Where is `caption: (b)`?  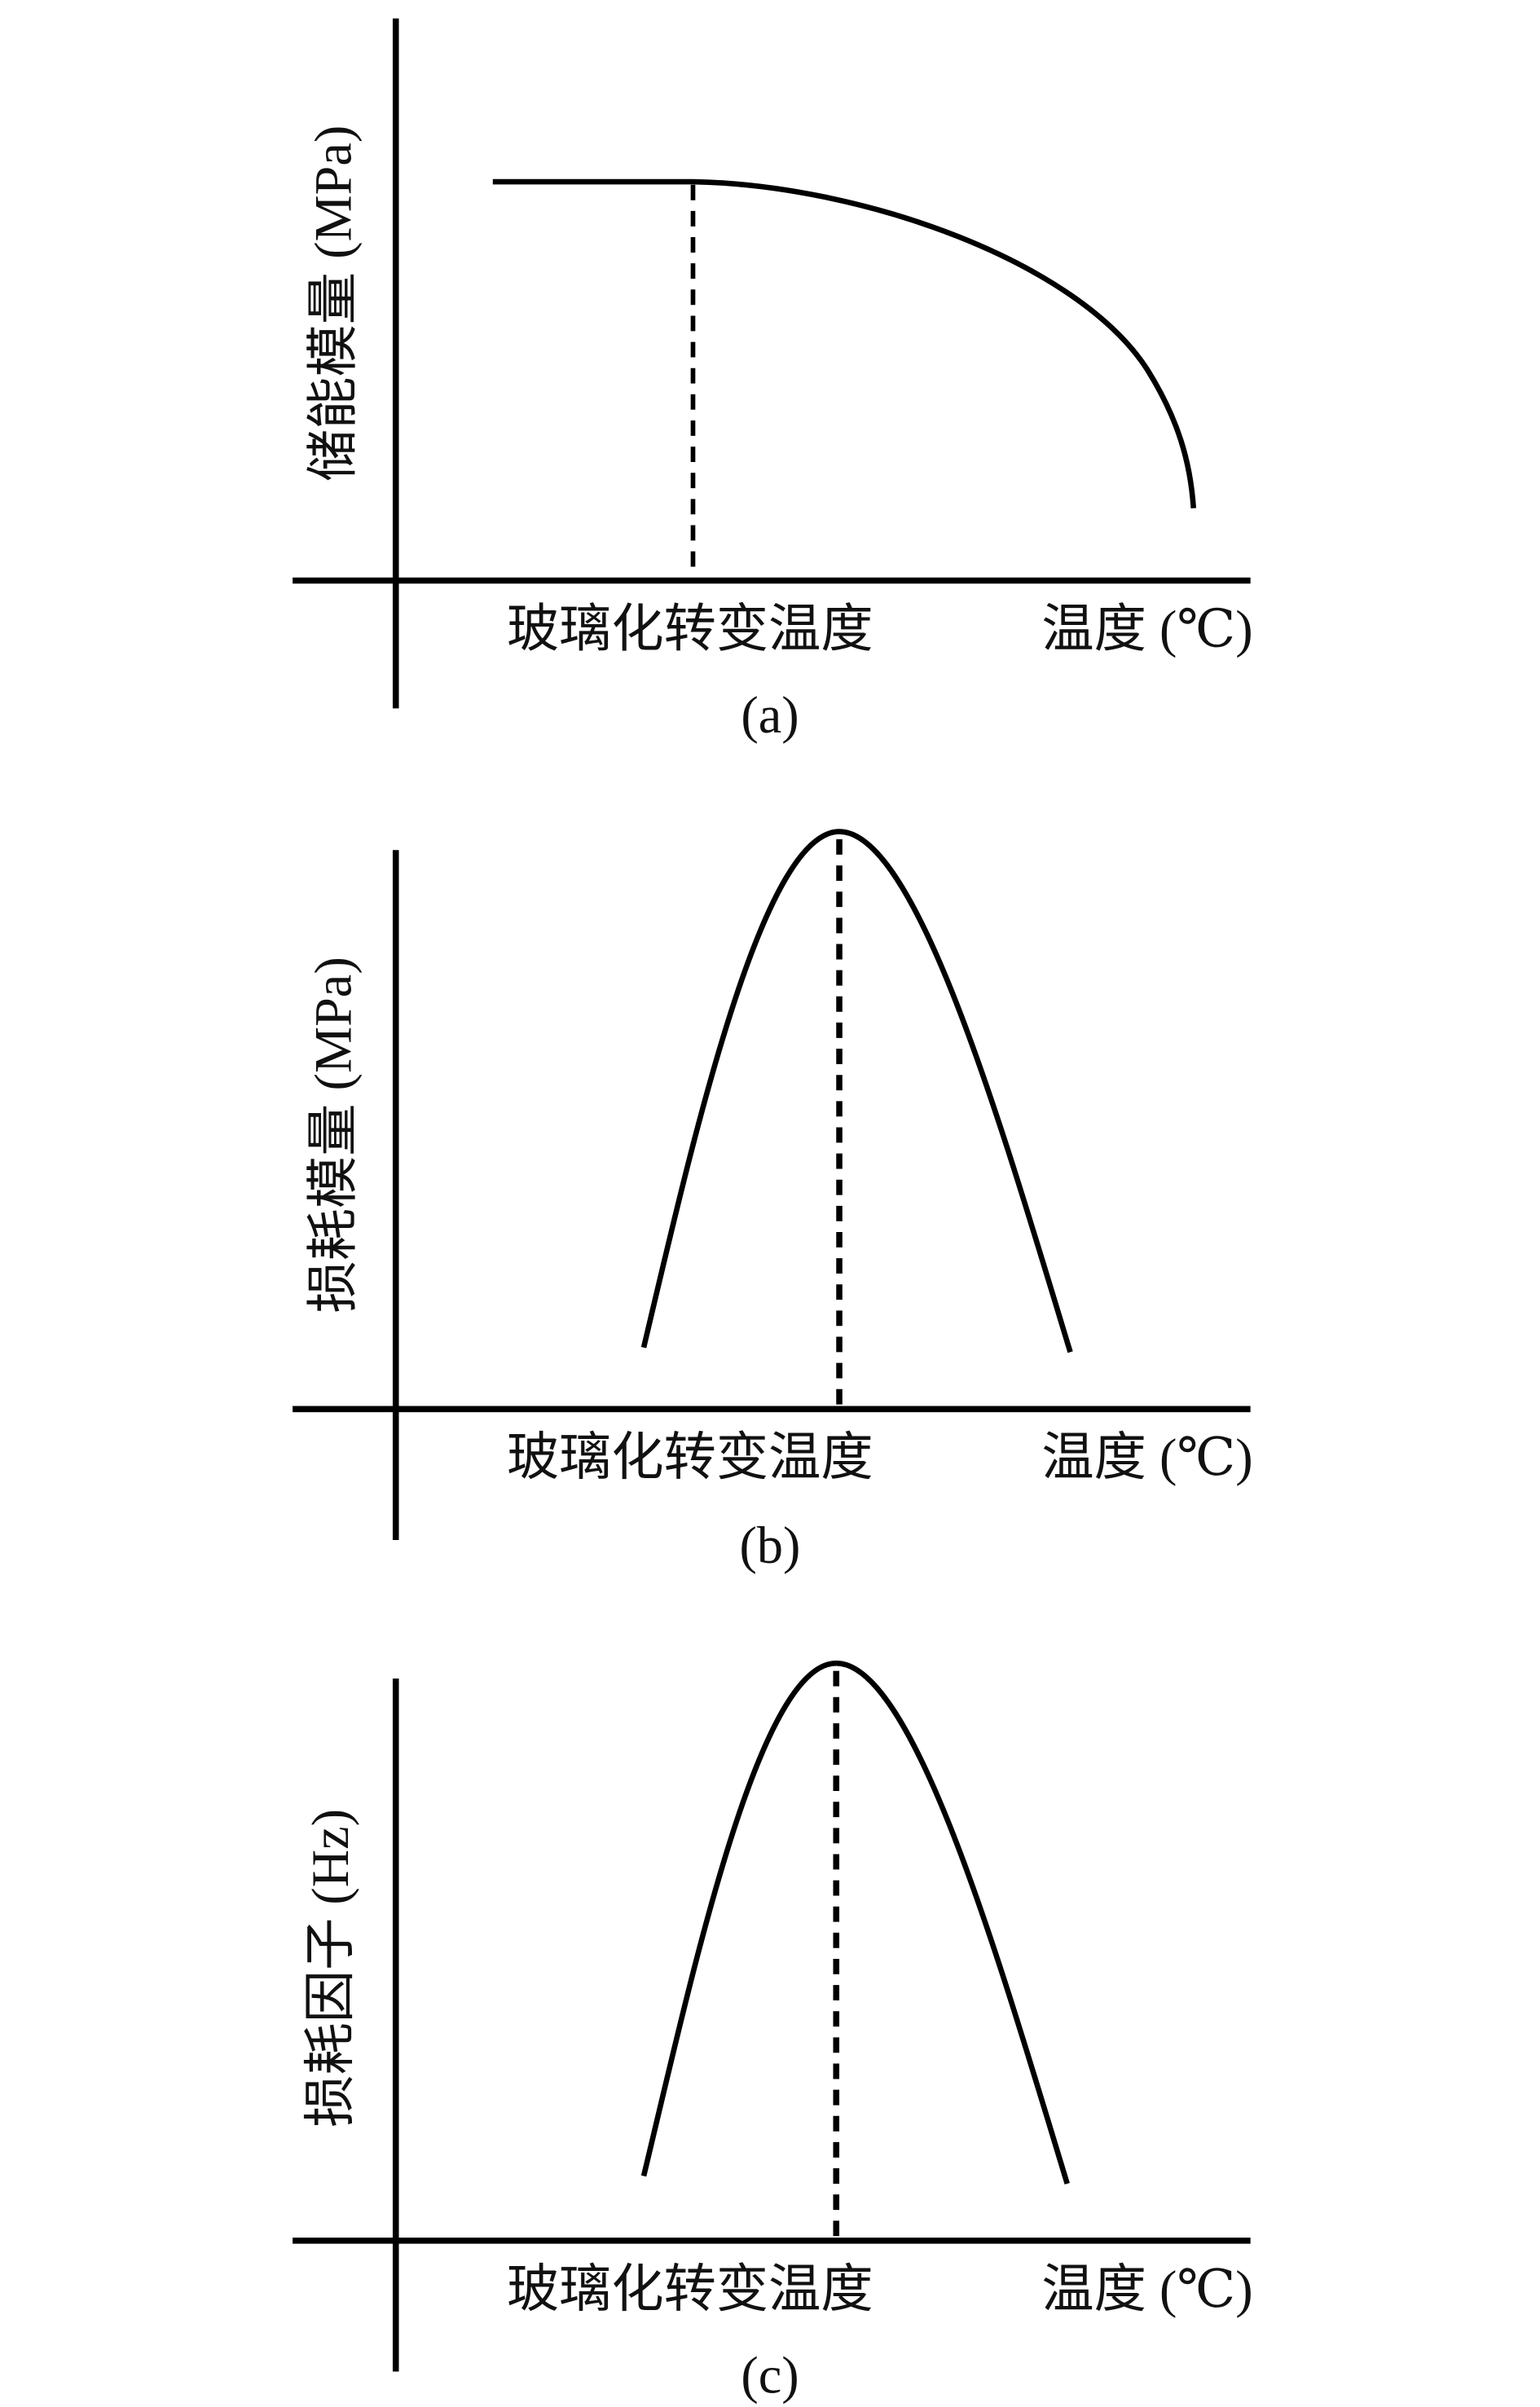
caption: (b) is located at coordinates (770, 1545).